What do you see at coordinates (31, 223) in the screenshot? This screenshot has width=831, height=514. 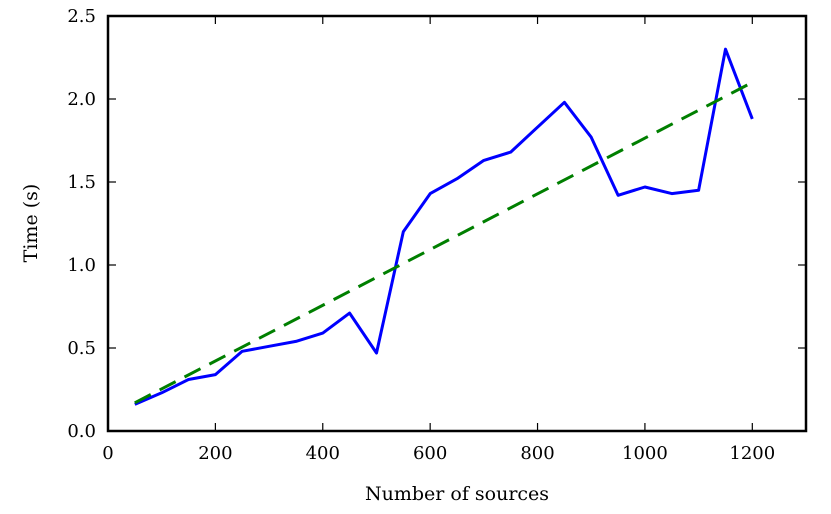 I see `y-axis-label: Time (s)` at bounding box center [31, 223].